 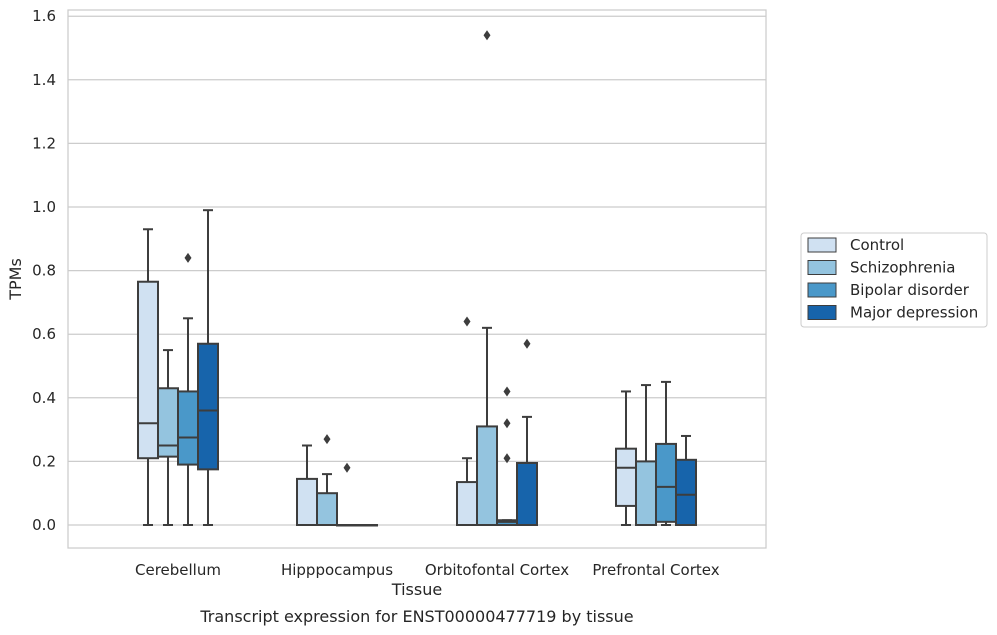 What do you see at coordinates (44, 80) in the screenshot?
I see `y-tick-label: 1.4` at bounding box center [44, 80].